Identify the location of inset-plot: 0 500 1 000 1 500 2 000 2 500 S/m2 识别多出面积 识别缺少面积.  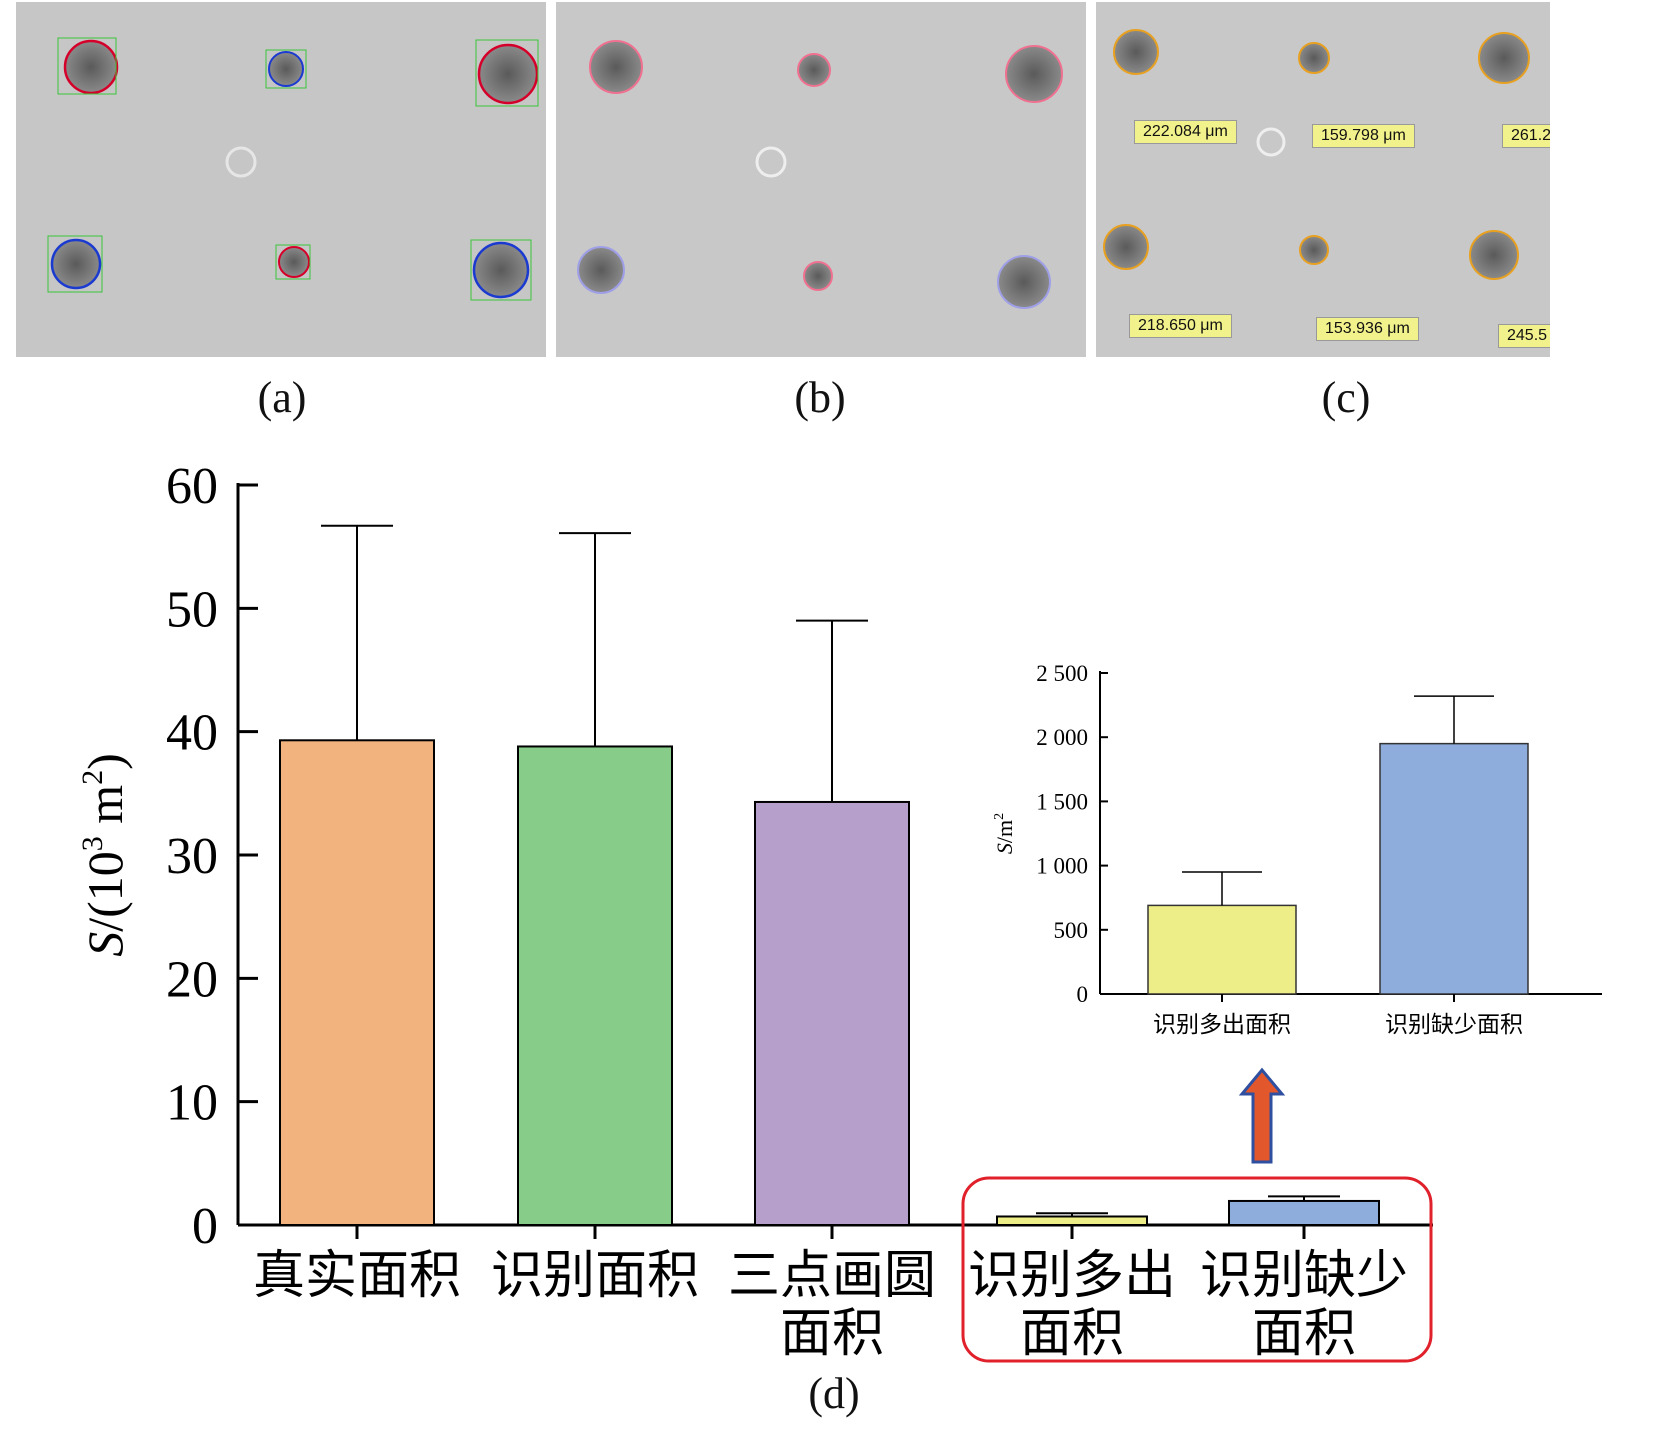
(1297, 849).